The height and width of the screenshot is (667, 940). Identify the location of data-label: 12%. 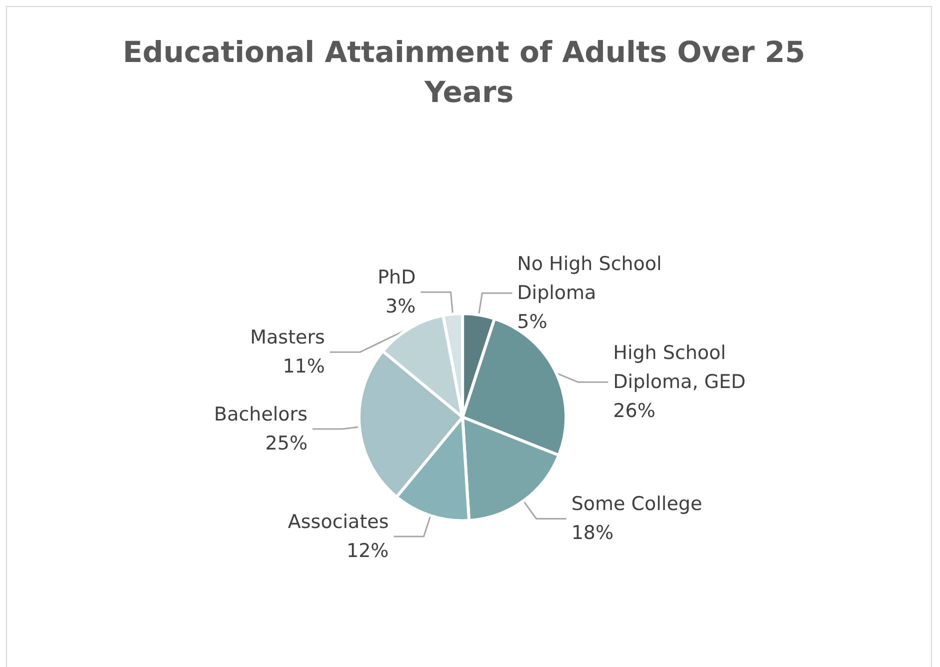
(367, 551).